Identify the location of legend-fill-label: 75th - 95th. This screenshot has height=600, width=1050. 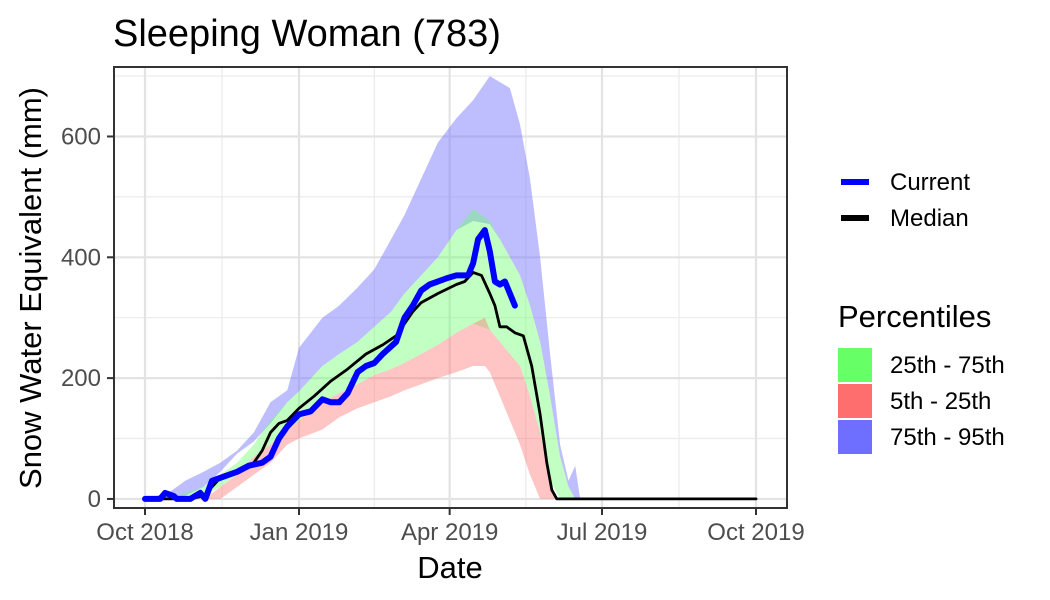
(947, 437).